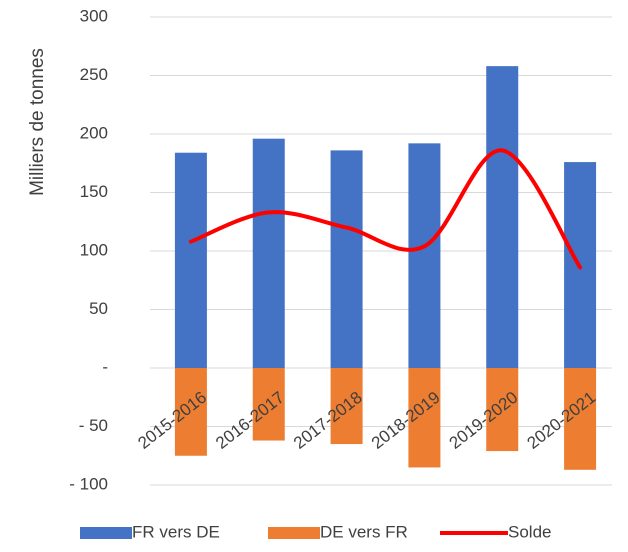  What do you see at coordinates (94, 15) in the screenshot?
I see `y-tick-label: 300` at bounding box center [94, 15].